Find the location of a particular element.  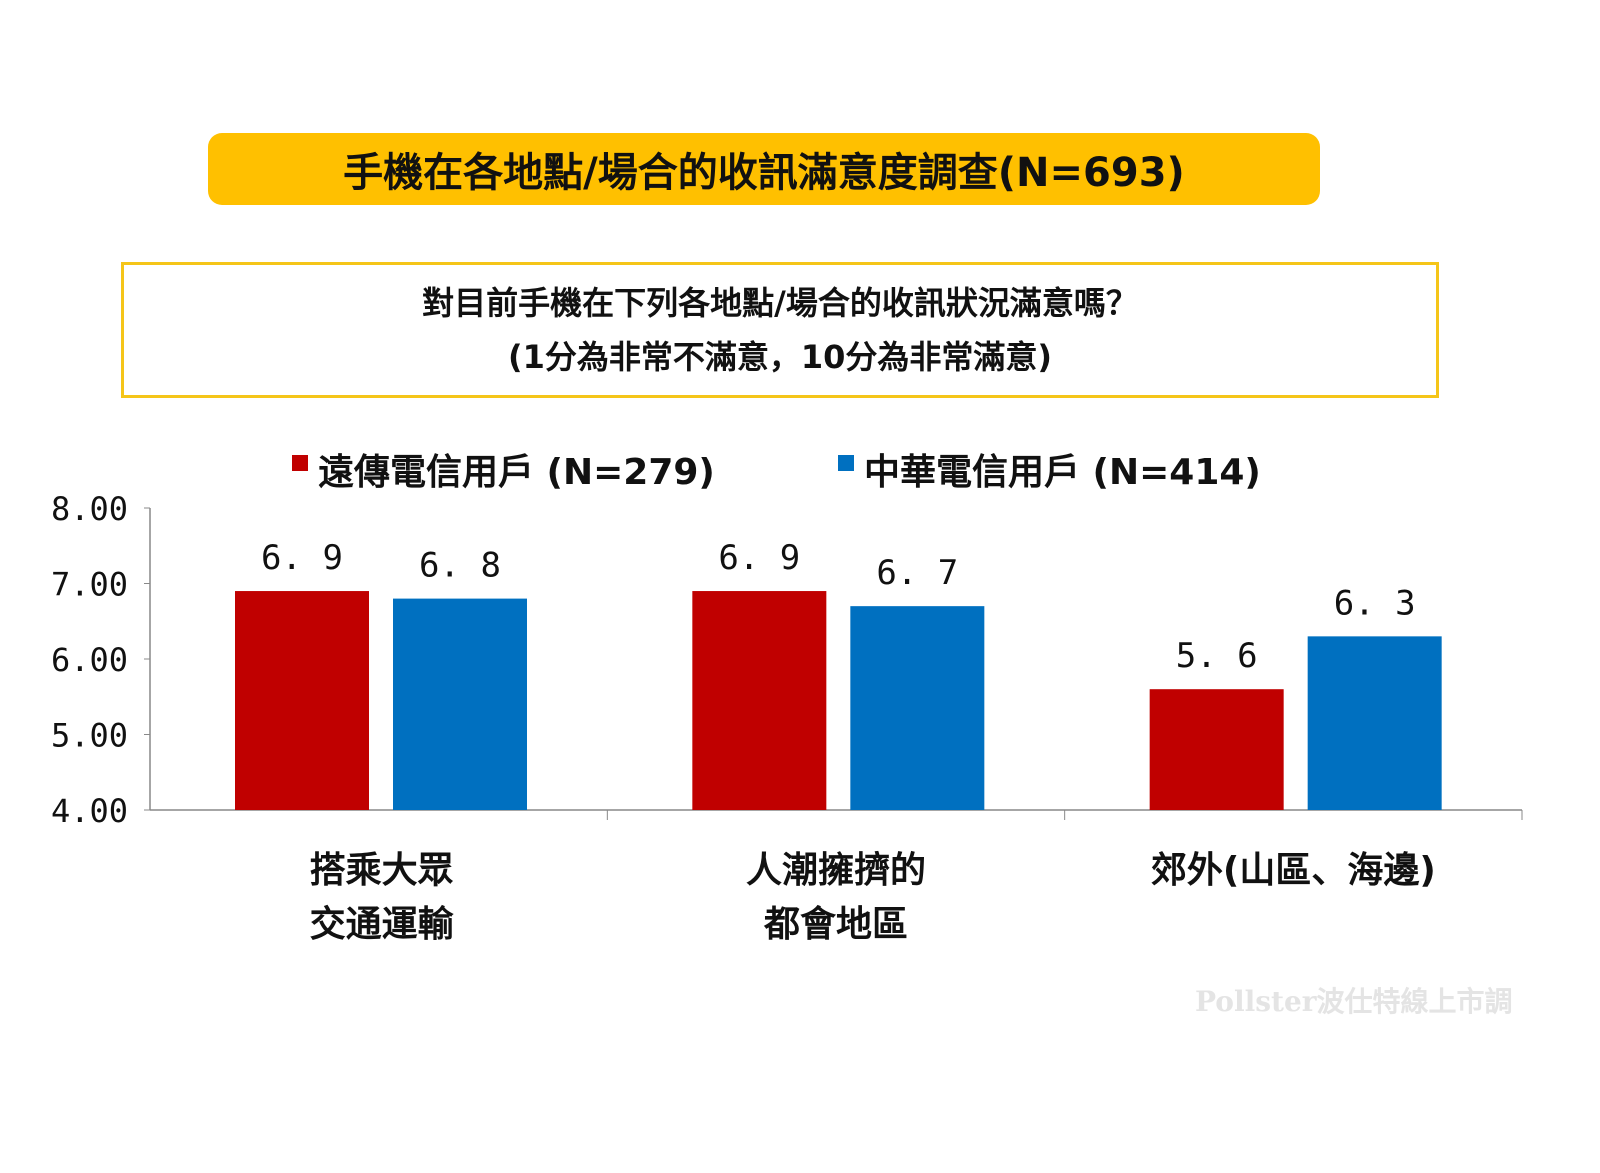

legend-label: 中華電信用戶 (N=414) is located at coordinates (1062, 472).